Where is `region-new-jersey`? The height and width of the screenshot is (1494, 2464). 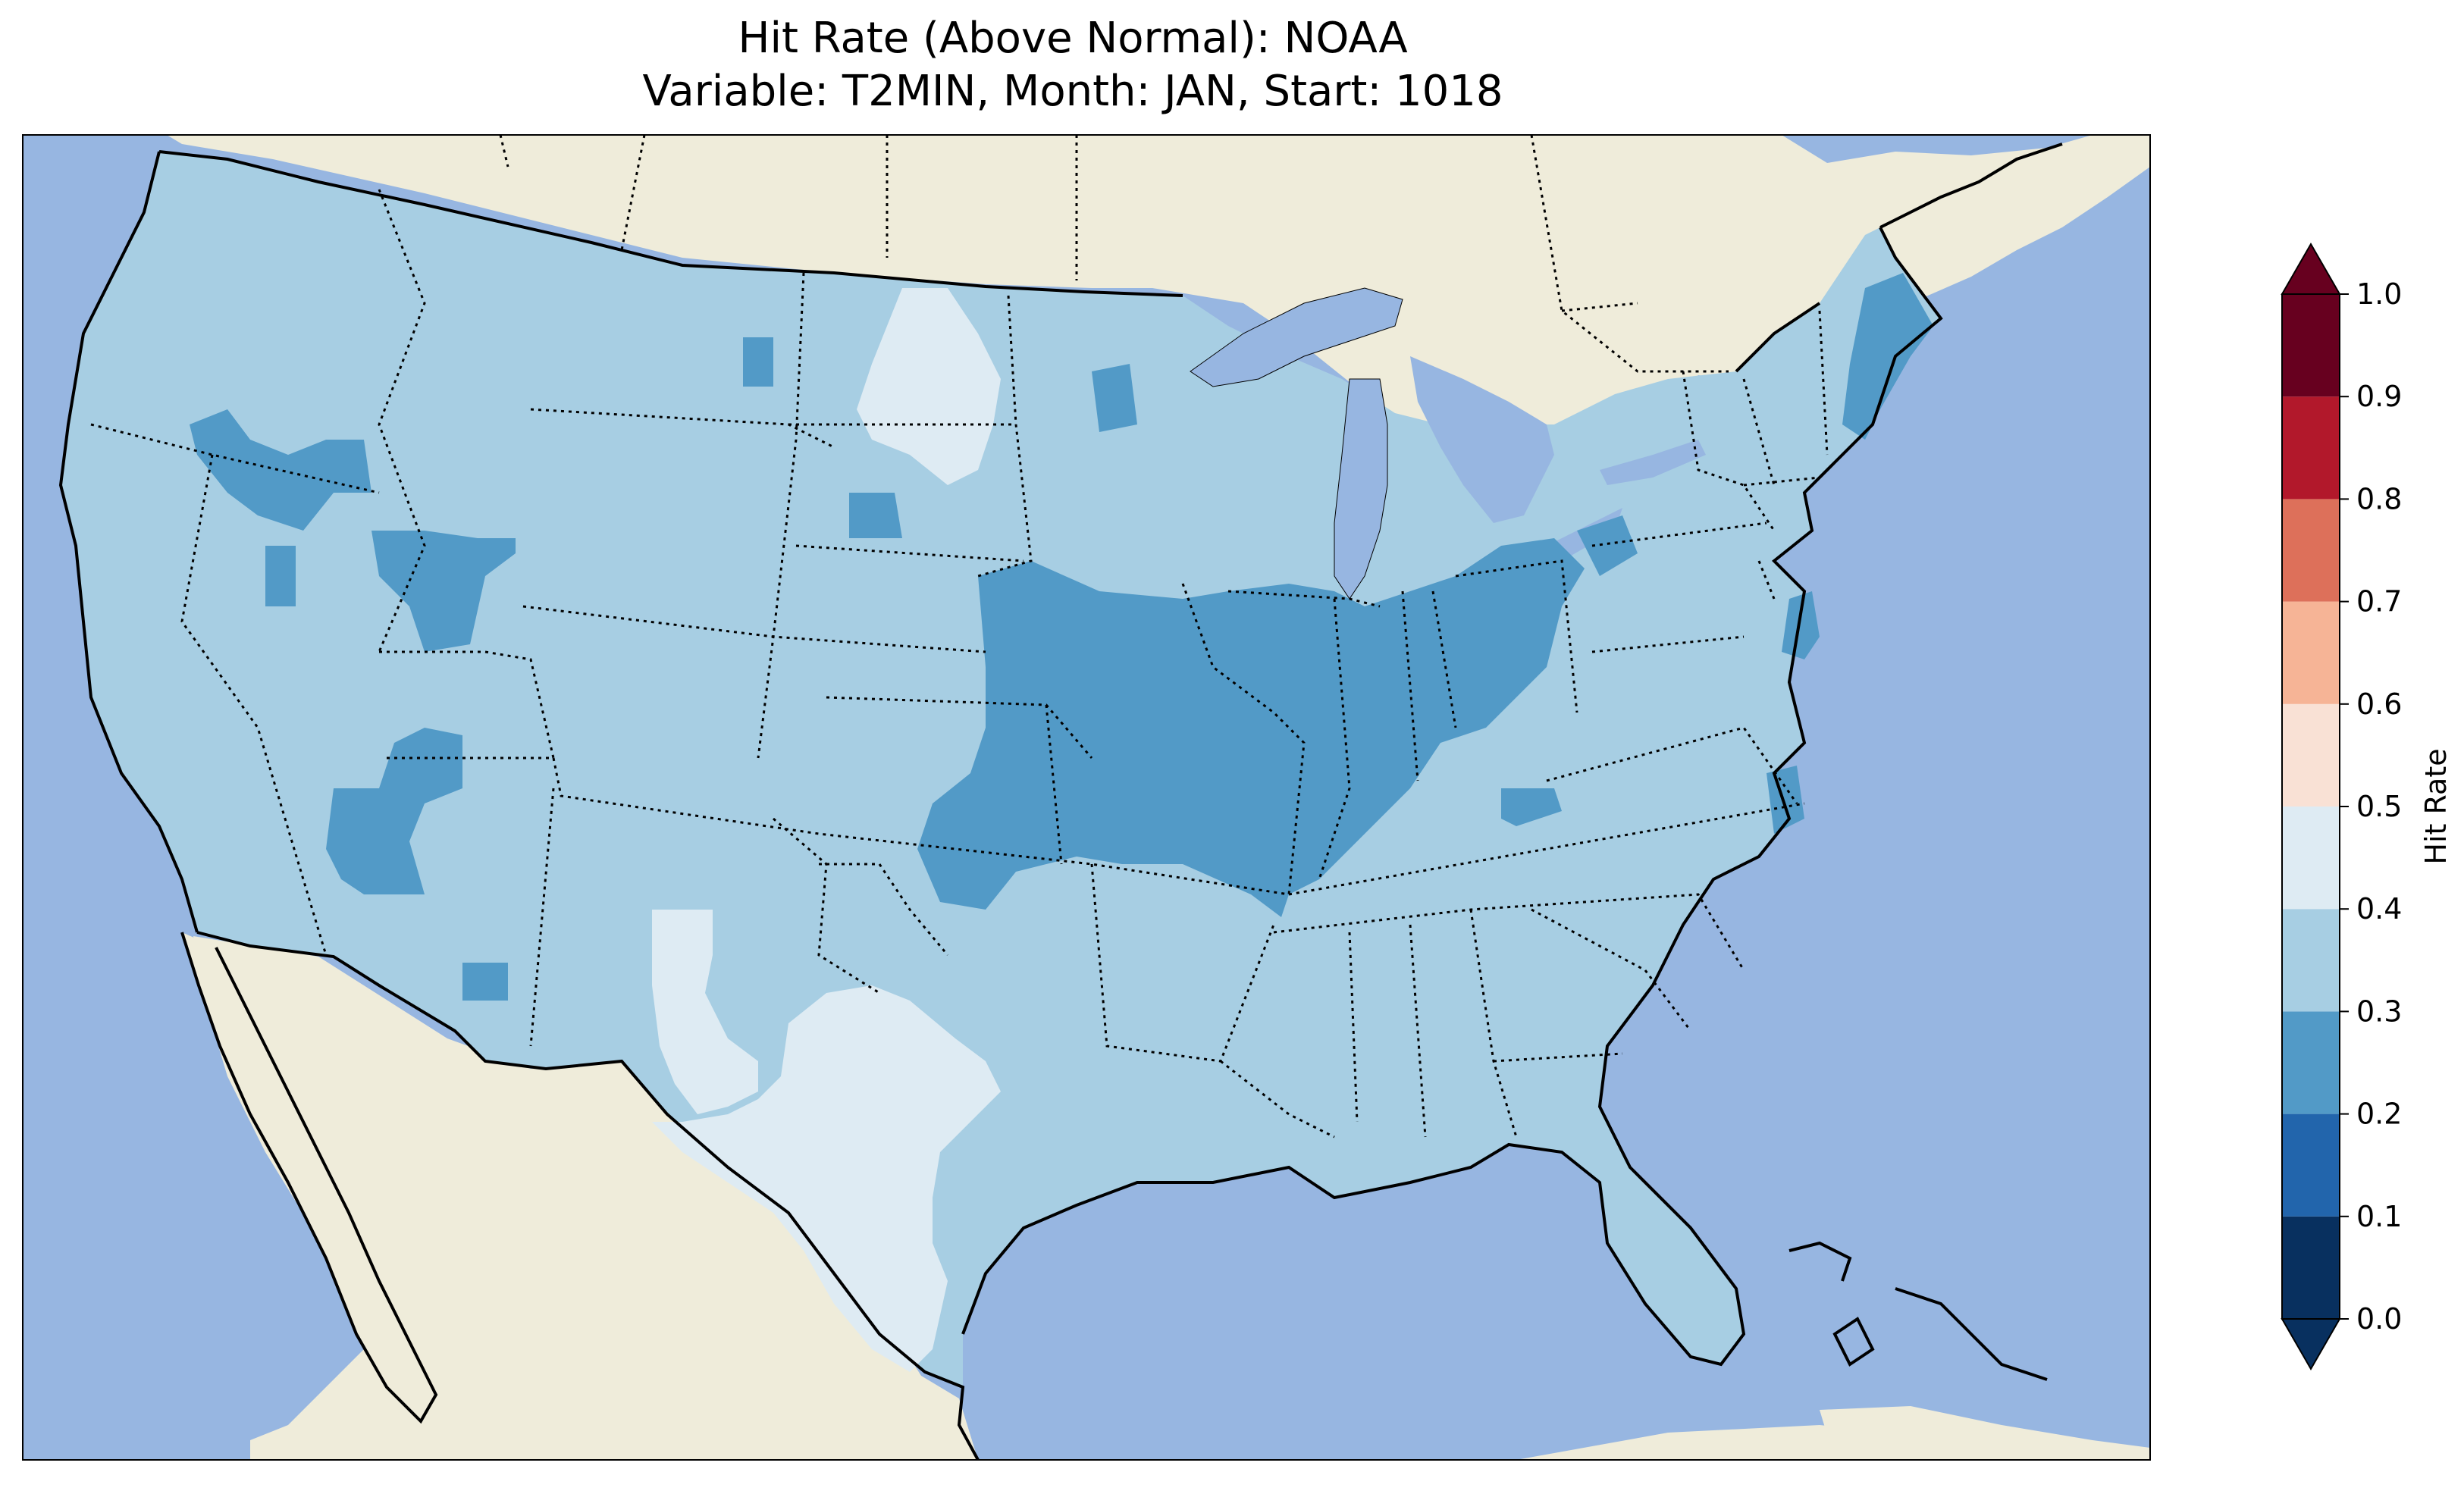
region-new-jersey is located at coordinates (1801, 625).